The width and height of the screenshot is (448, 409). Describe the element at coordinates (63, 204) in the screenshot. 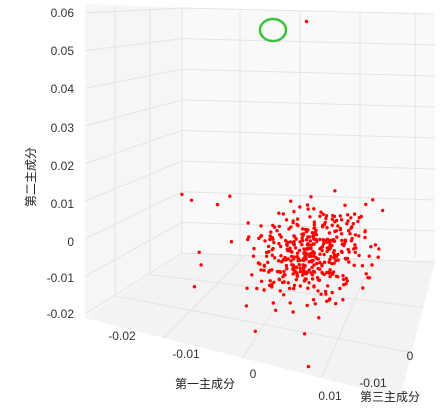

I see `y-tick-label: 0.01` at that location.